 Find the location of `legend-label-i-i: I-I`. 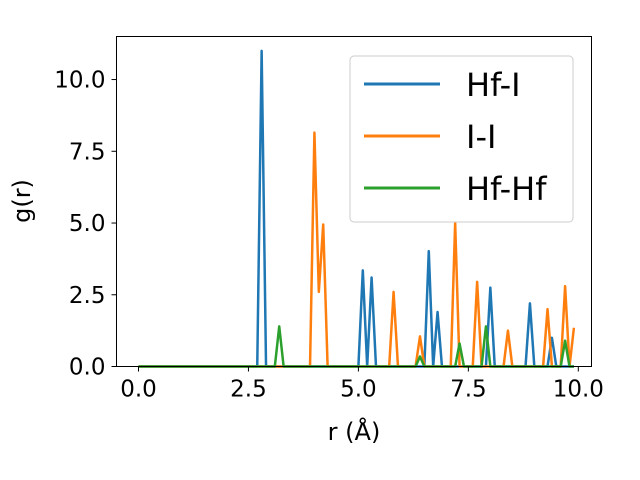

legend-label-i-i: I-I is located at coordinates (481, 137).